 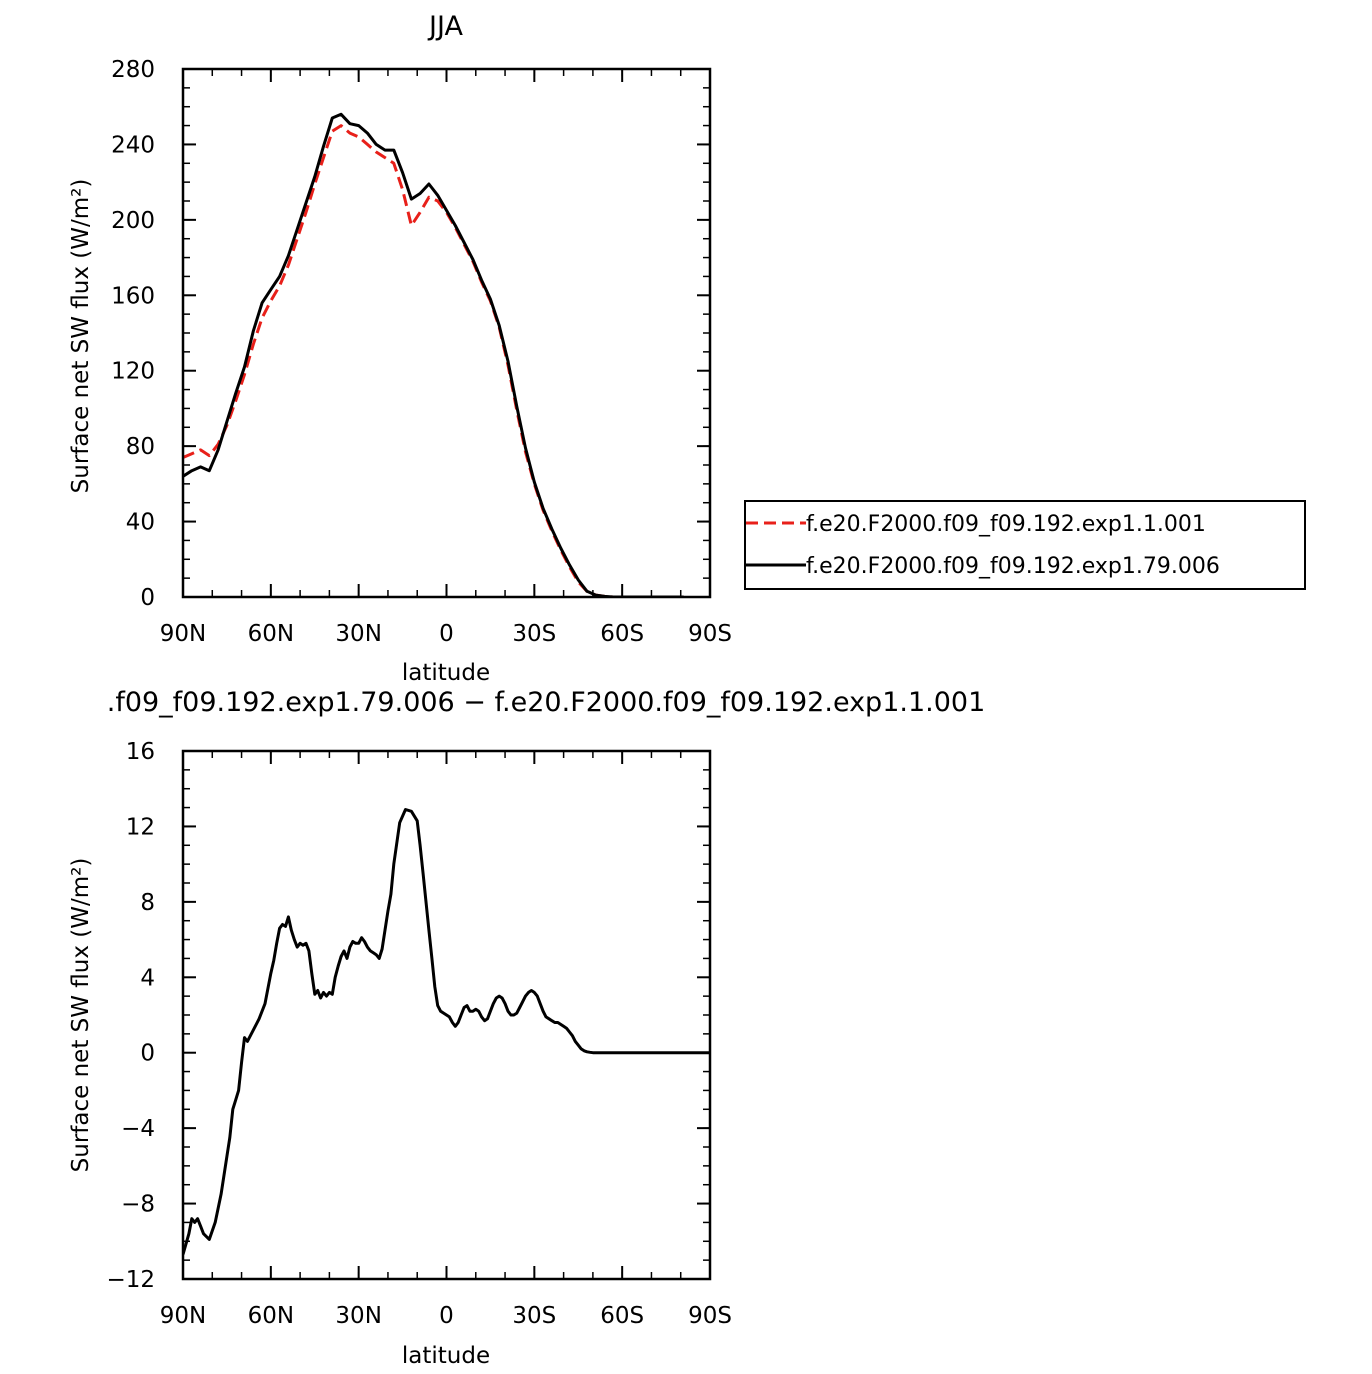 I want to click on x-tick-label-top: 30N, so click(x=358, y=634).